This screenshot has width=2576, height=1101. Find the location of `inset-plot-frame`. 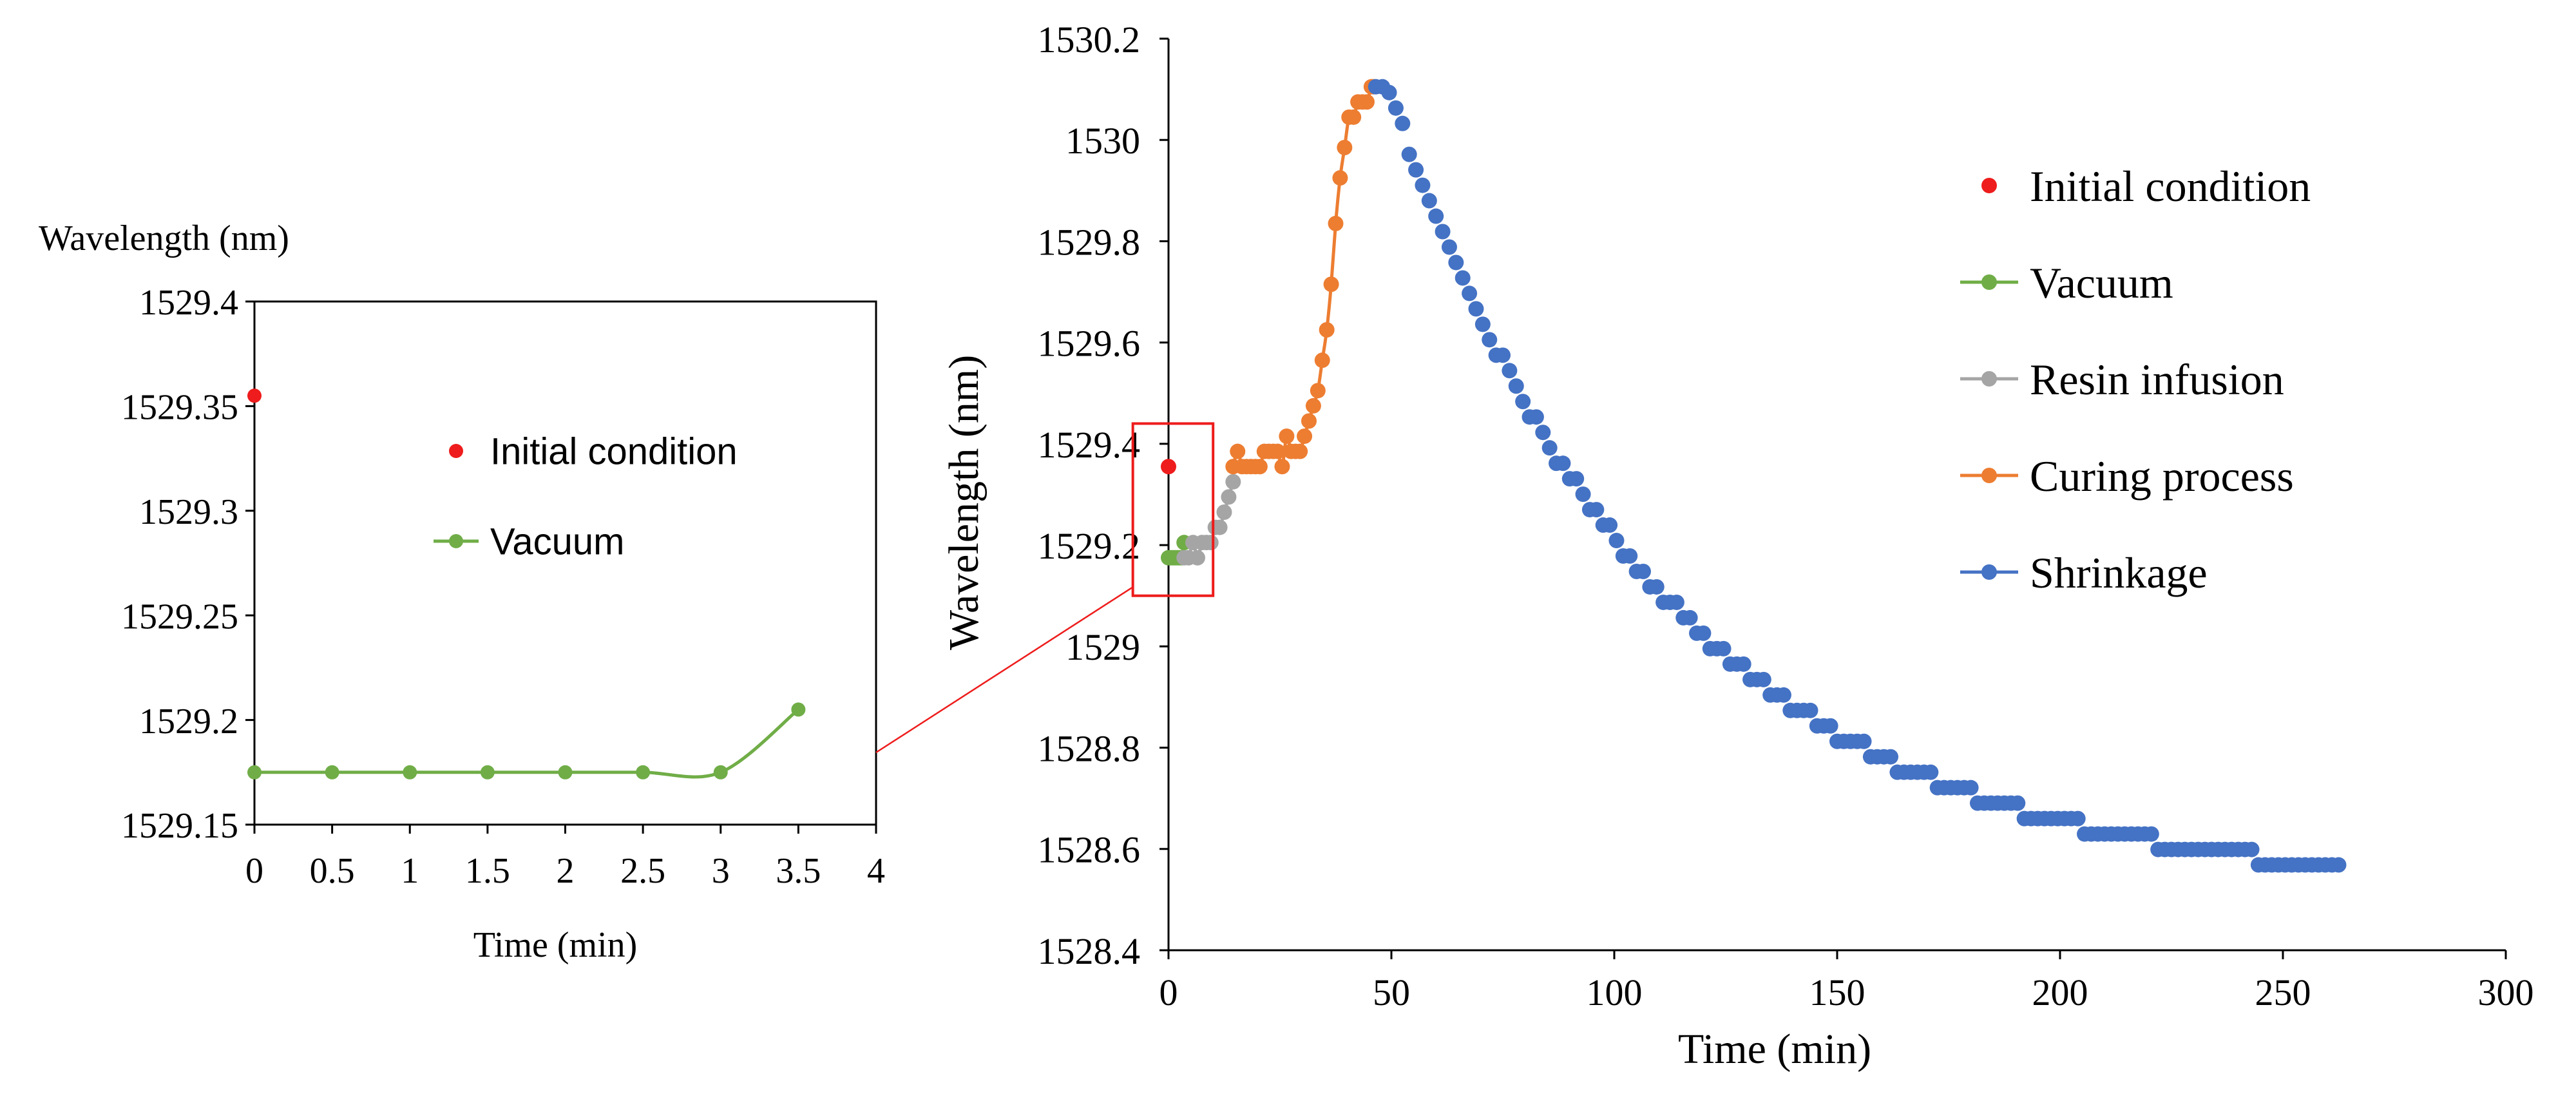

inset-plot-frame is located at coordinates (565, 563).